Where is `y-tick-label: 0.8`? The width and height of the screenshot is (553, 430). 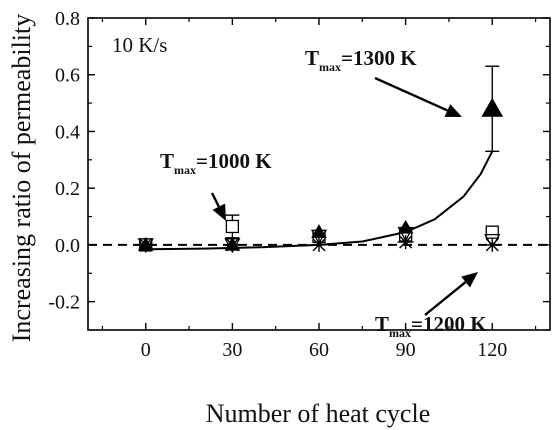
y-tick-label: 0.8 is located at coordinates (67, 19).